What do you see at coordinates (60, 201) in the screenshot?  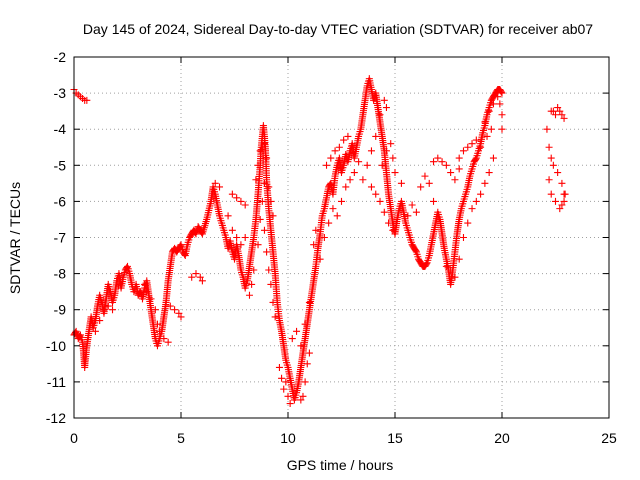 I see `y-tick-label: -6` at bounding box center [60, 201].